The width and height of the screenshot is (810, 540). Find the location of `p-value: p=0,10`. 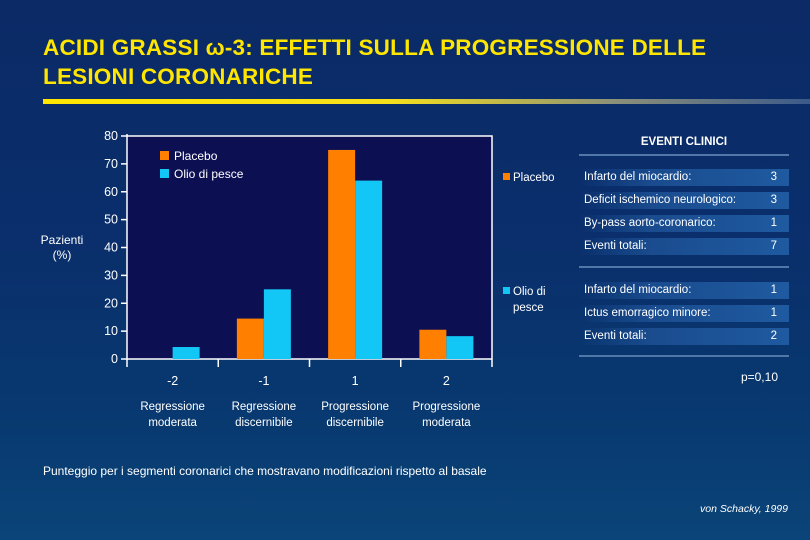

p-value: p=0,10 is located at coordinates (759, 377).